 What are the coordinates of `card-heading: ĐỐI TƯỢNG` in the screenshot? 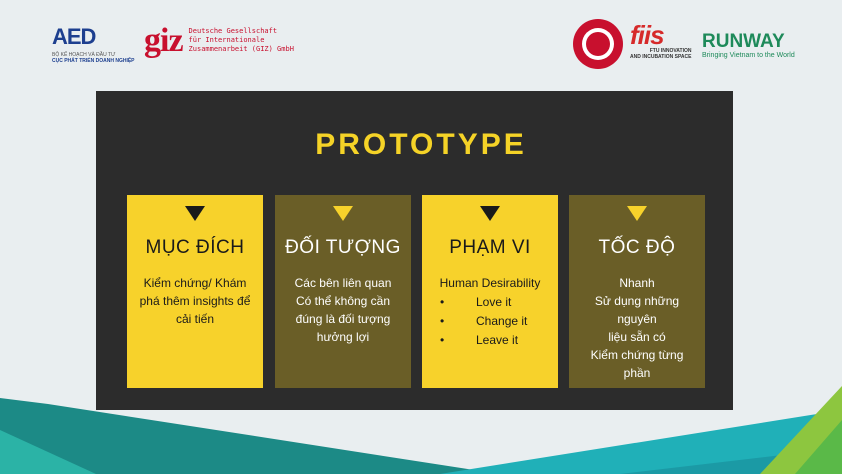 It's located at (343, 247).